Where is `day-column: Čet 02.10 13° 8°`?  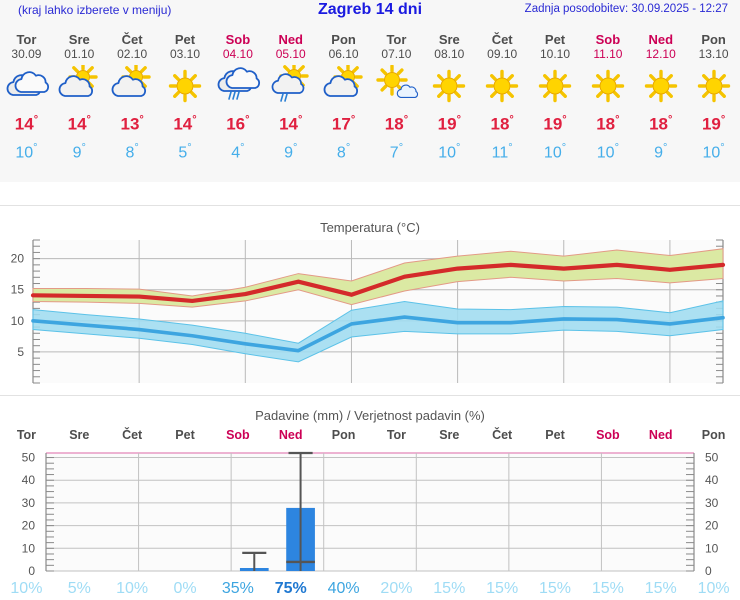 day-column: Čet 02.10 13° 8° is located at coordinates (132, 102).